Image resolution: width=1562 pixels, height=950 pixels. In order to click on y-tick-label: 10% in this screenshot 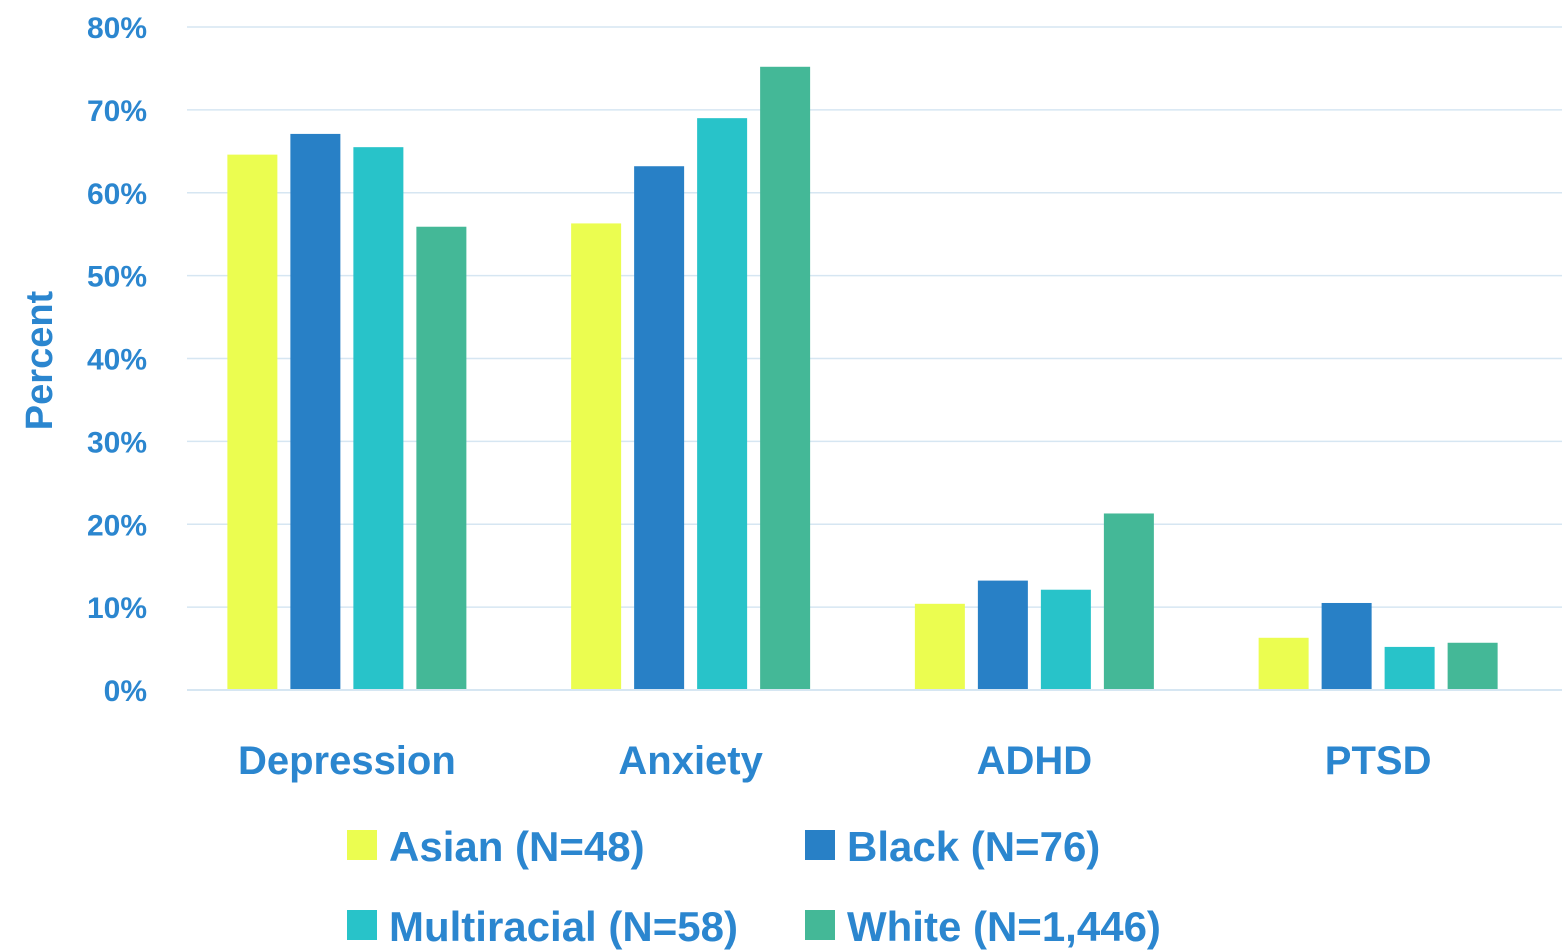, I will do `click(117, 608)`.